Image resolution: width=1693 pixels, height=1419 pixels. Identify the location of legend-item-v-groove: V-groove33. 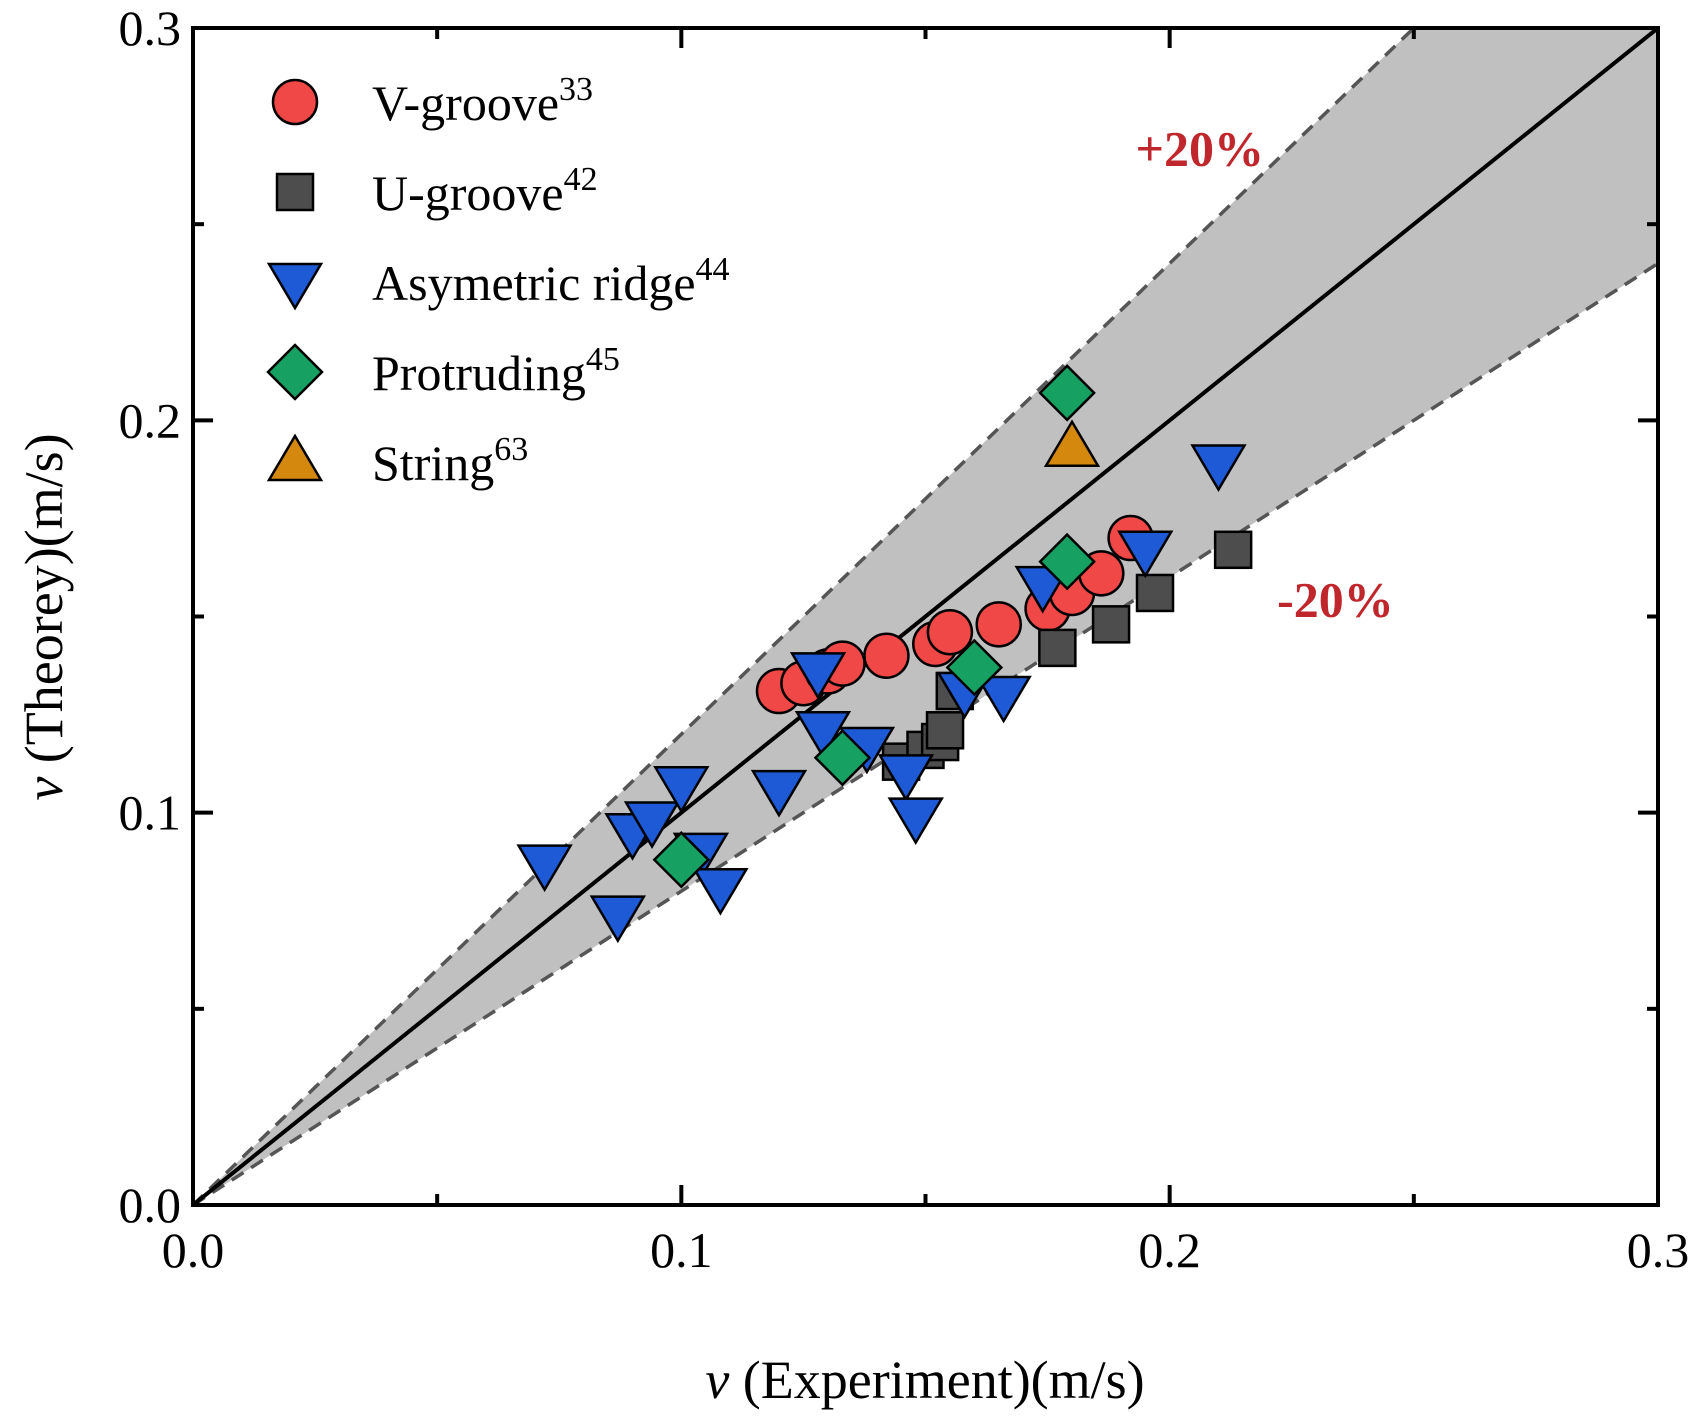
(432, 101).